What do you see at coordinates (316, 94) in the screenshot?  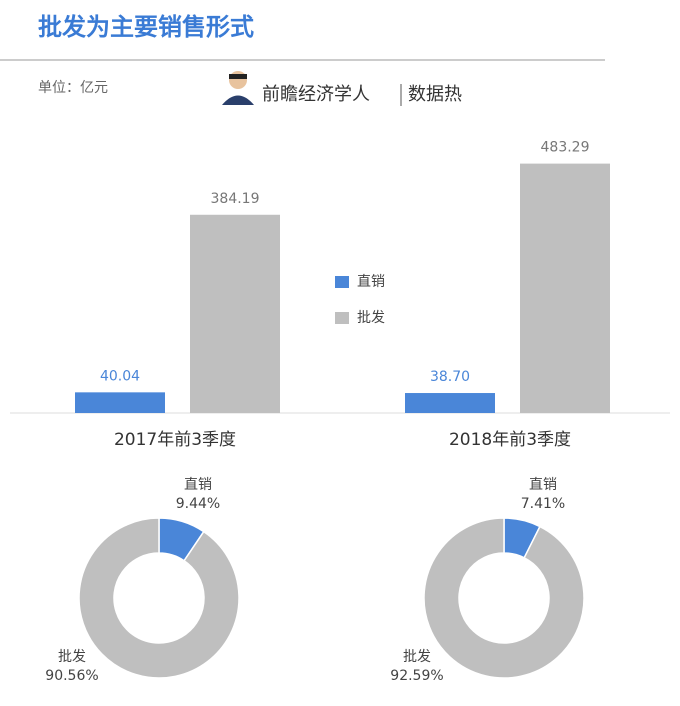 I see `brand-name: 前瞻经济学人` at bounding box center [316, 94].